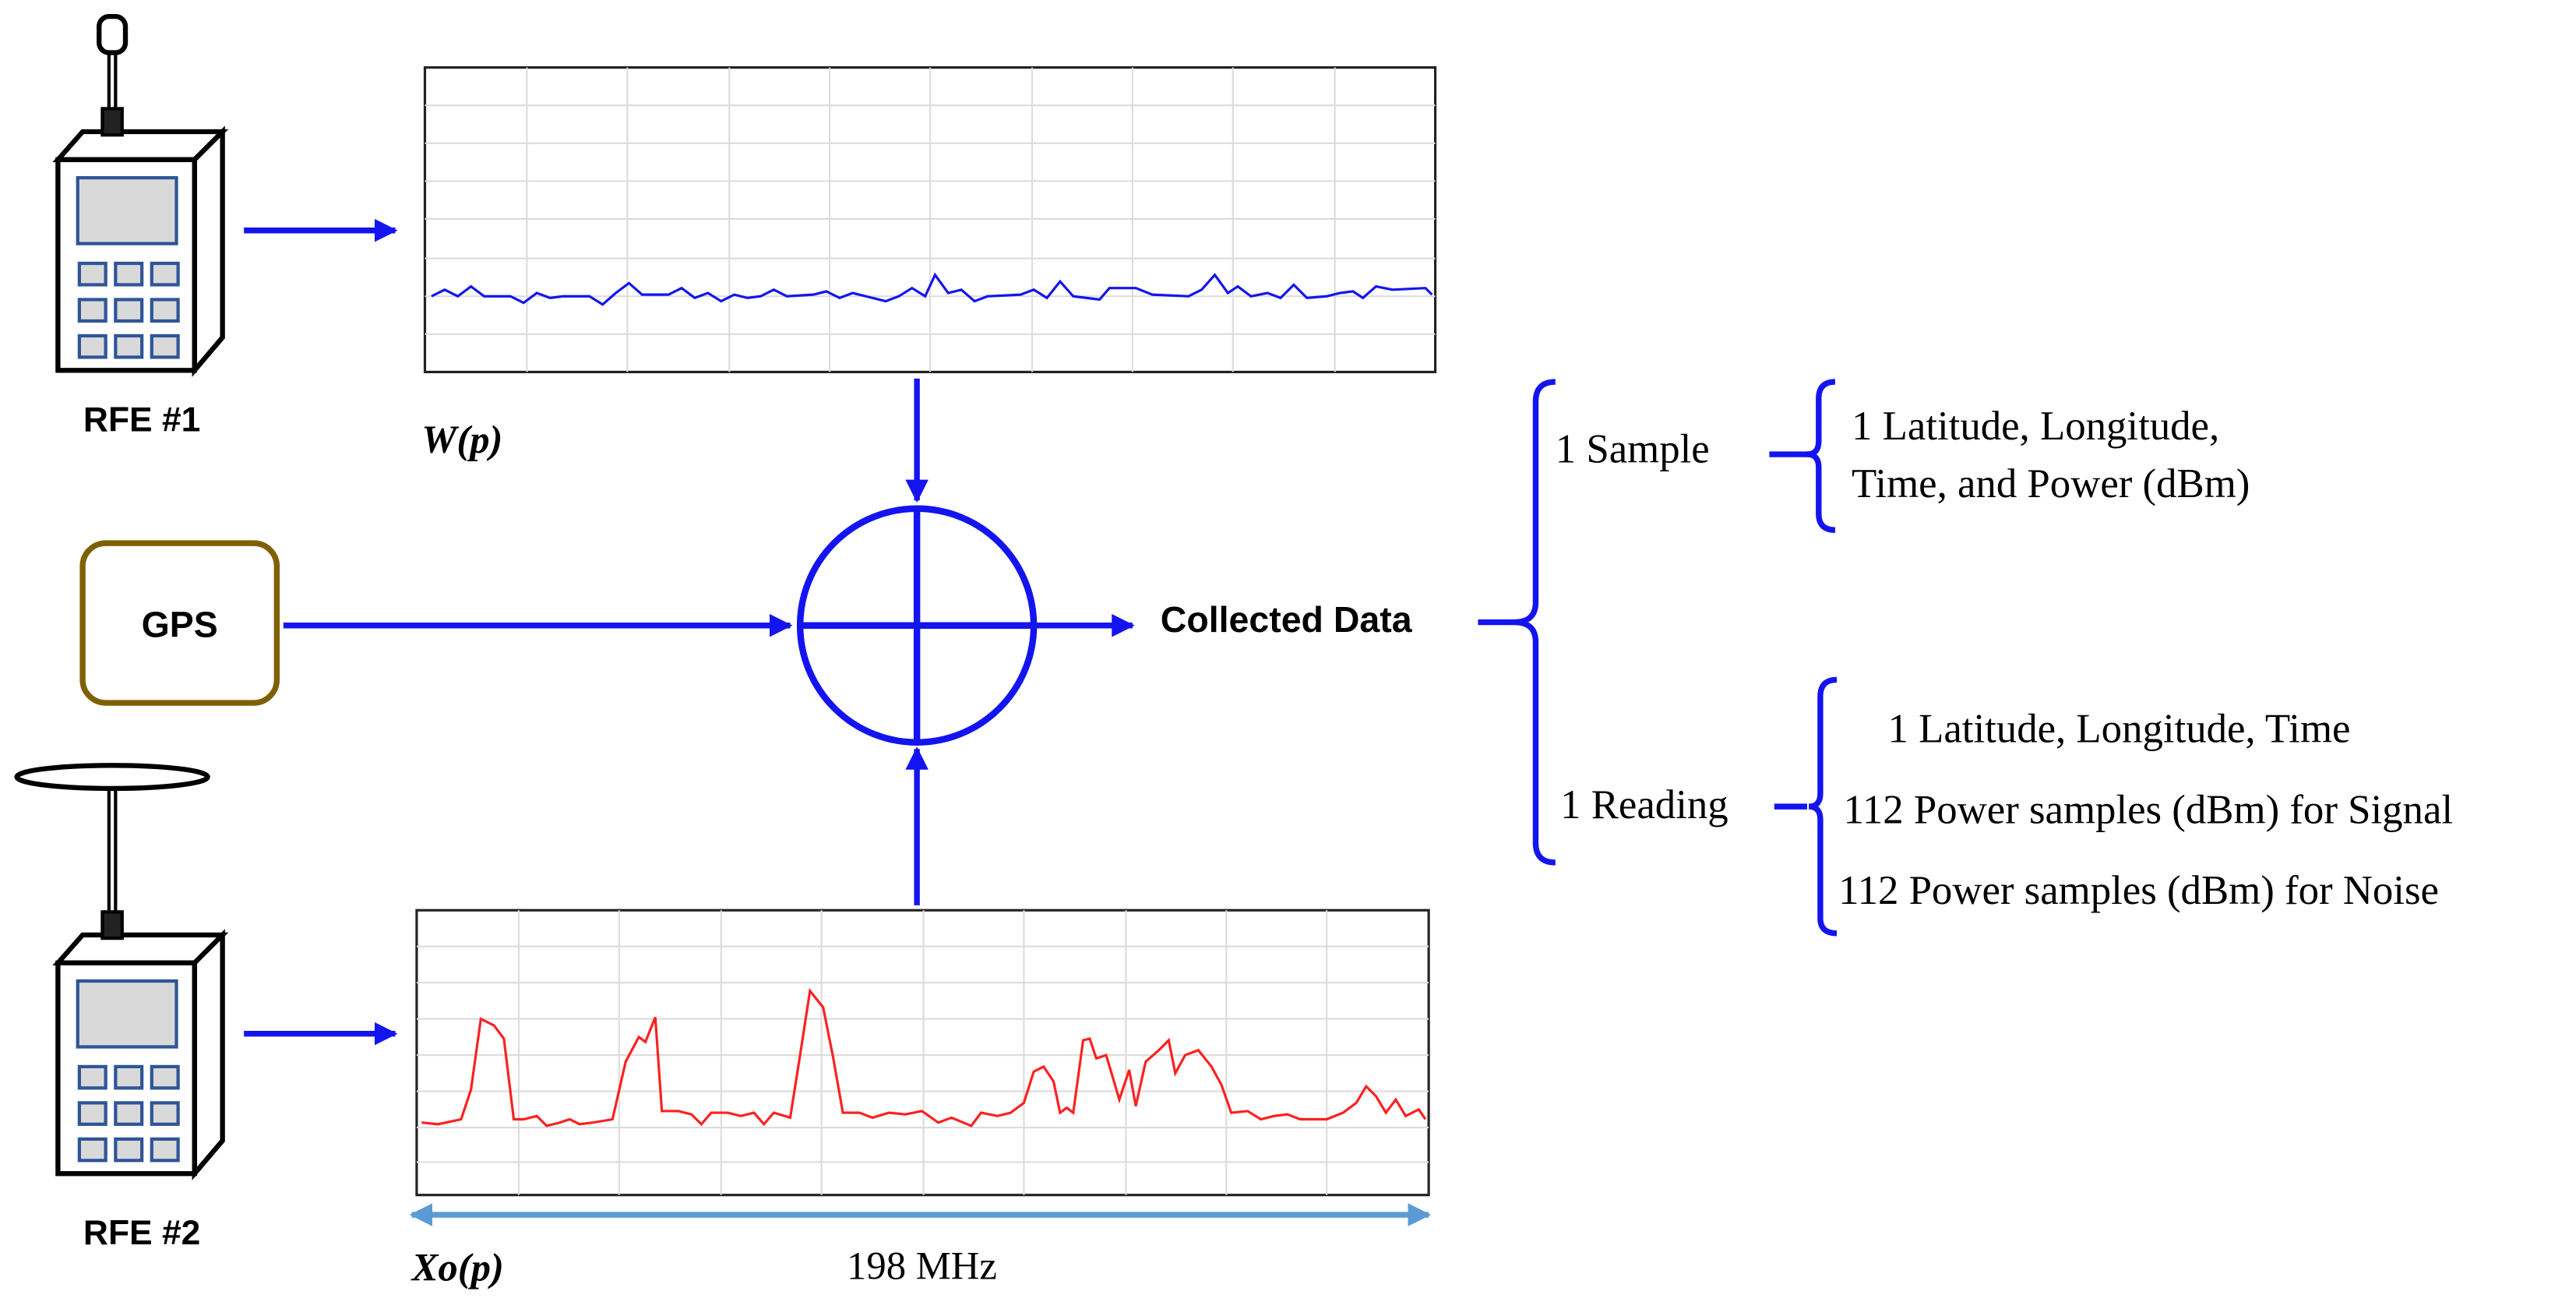 The height and width of the screenshot is (1302, 2576). Describe the element at coordinates (2119, 729) in the screenshot. I see `reading-detail: 1 Latitude, Longitude, Time` at that location.